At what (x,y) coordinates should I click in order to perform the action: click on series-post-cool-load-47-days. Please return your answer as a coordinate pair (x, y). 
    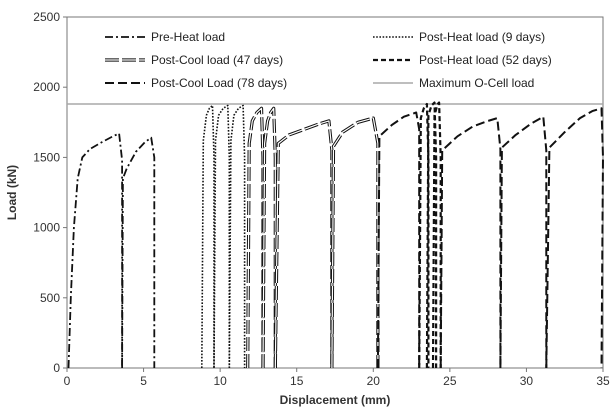
    Looking at the image, I should click on (313, 237).